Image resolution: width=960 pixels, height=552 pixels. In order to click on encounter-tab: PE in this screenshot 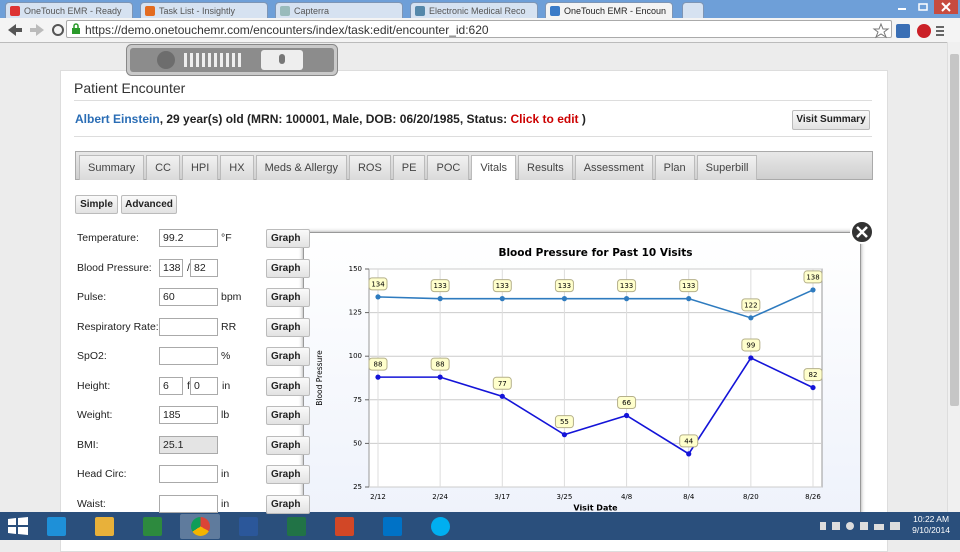, I will do `click(409, 167)`.